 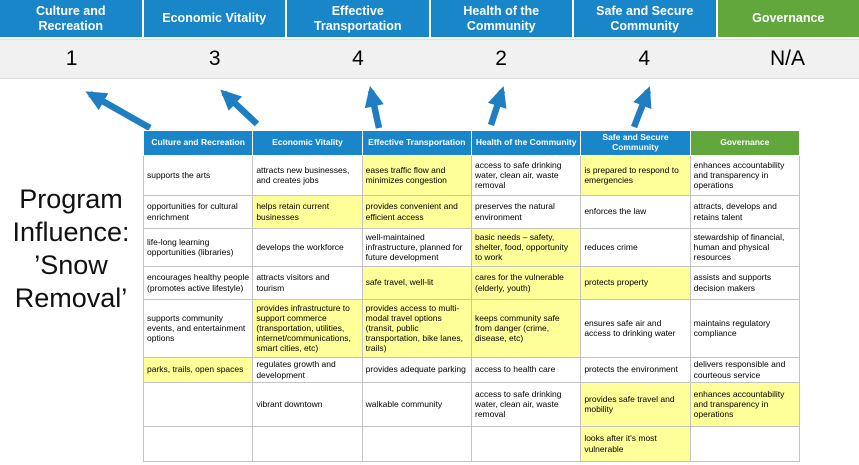 I want to click on matrix-cell: parks, trails, open spaces, so click(x=198, y=369).